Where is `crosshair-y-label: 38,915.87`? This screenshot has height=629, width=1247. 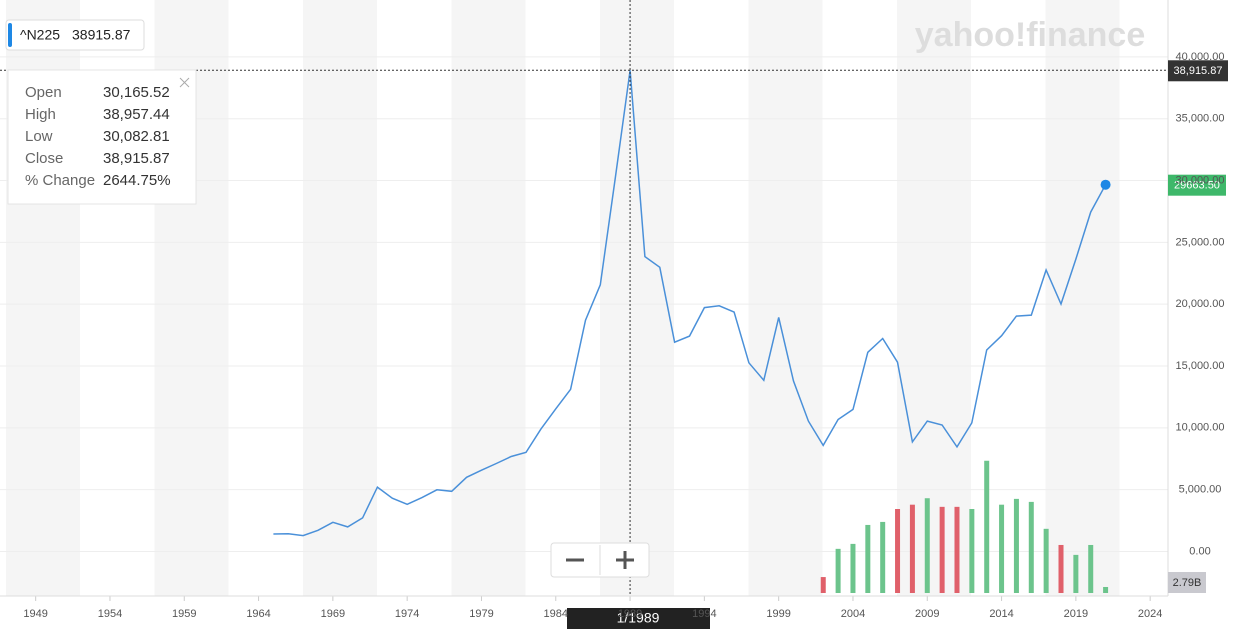
crosshair-y-label: 38,915.87 is located at coordinates (1198, 71).